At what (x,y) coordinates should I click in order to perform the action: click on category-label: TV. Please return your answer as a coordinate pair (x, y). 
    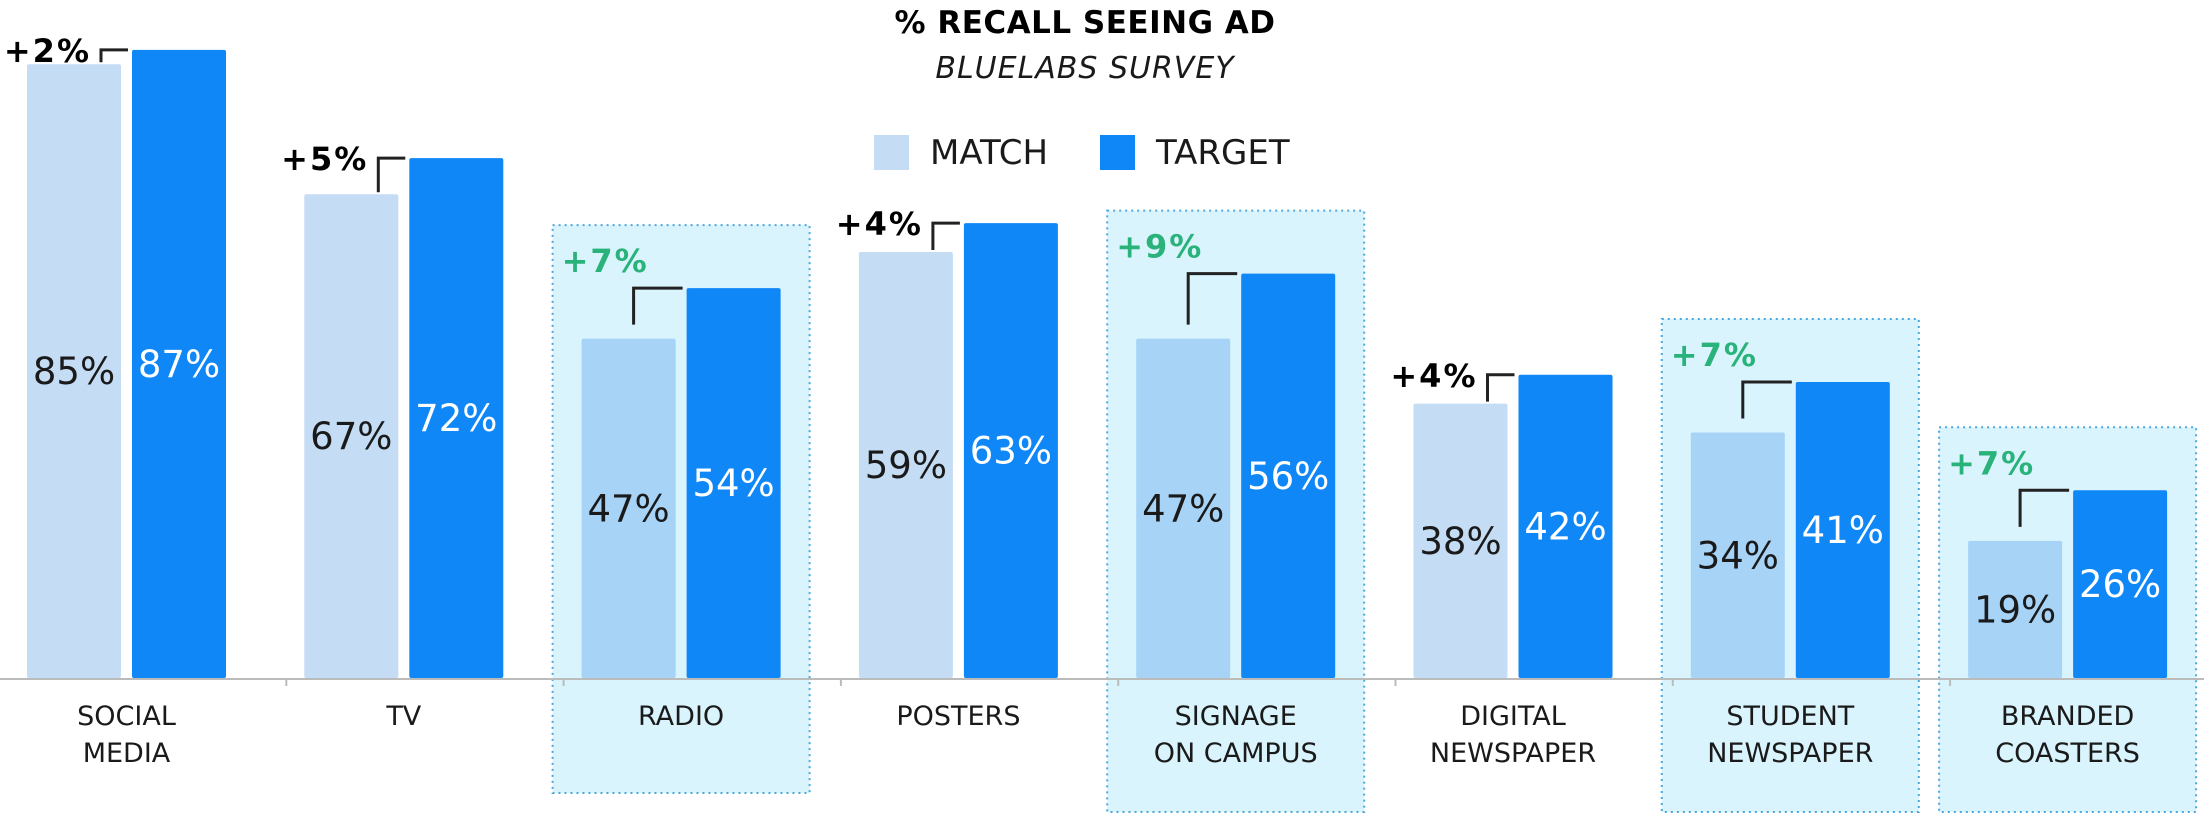
    Looking at the image, I should click on (403, 716).